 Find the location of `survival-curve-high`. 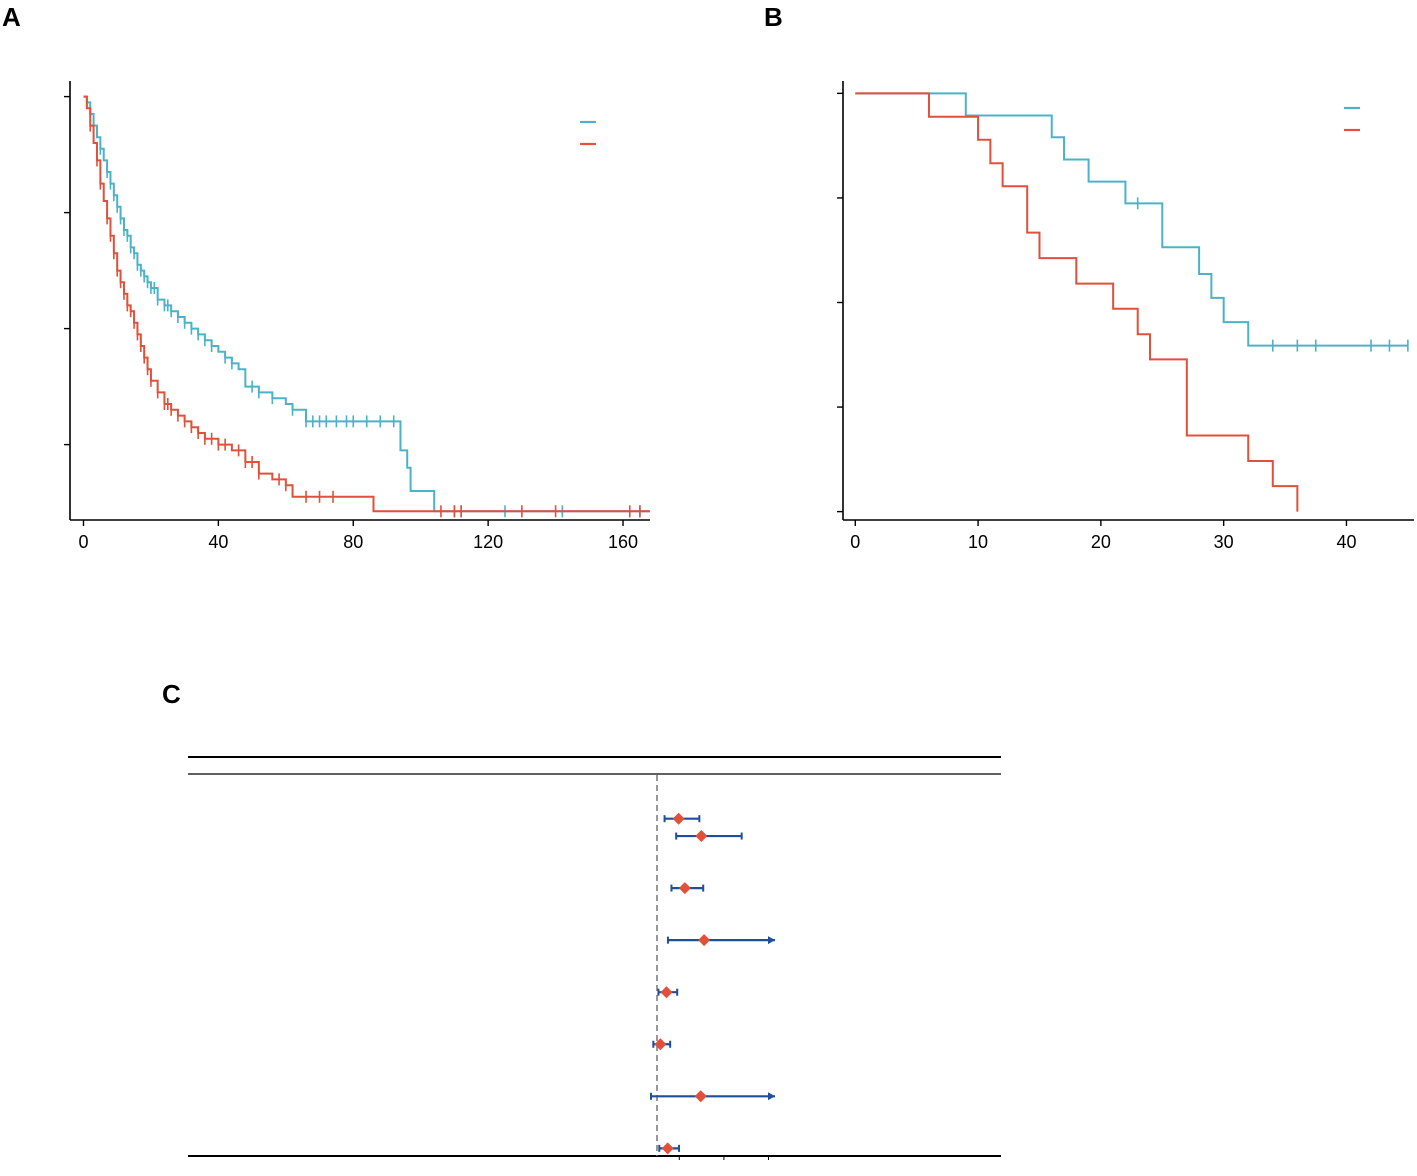

survival-curve-high is located at coordinates (1077, 302).